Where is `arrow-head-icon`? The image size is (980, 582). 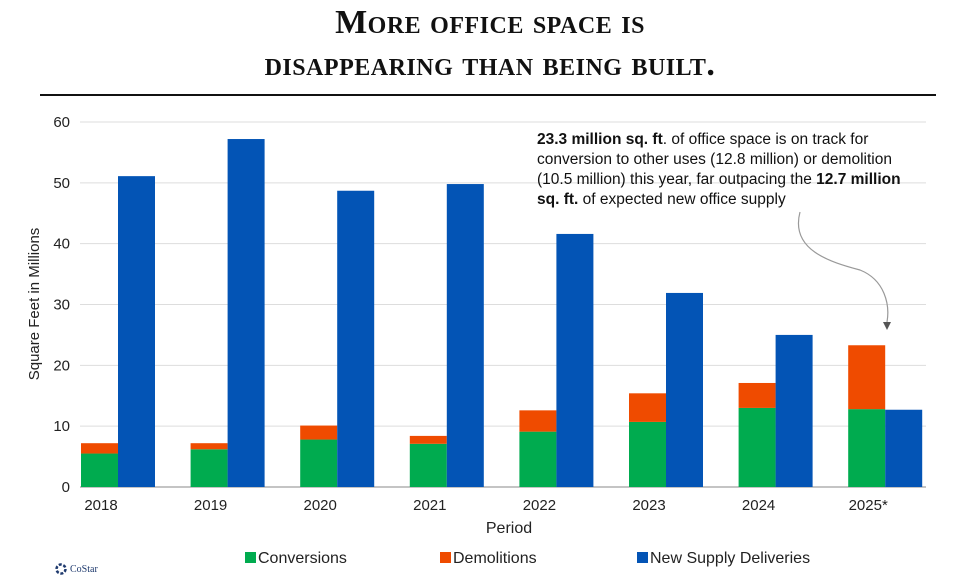 arrow-head-icon is located at coordinates (887, 326).